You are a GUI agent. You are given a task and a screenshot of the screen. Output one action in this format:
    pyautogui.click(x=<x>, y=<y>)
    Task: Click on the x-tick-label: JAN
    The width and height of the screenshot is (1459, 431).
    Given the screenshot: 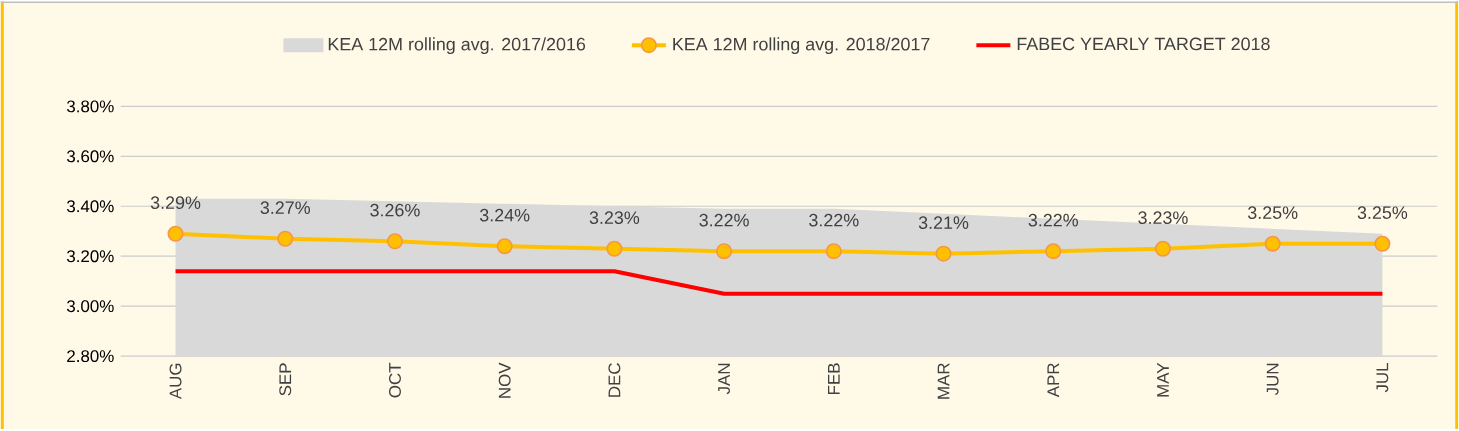 What is the action you would take?
    pyautogui.click(x=724, y=379)
    